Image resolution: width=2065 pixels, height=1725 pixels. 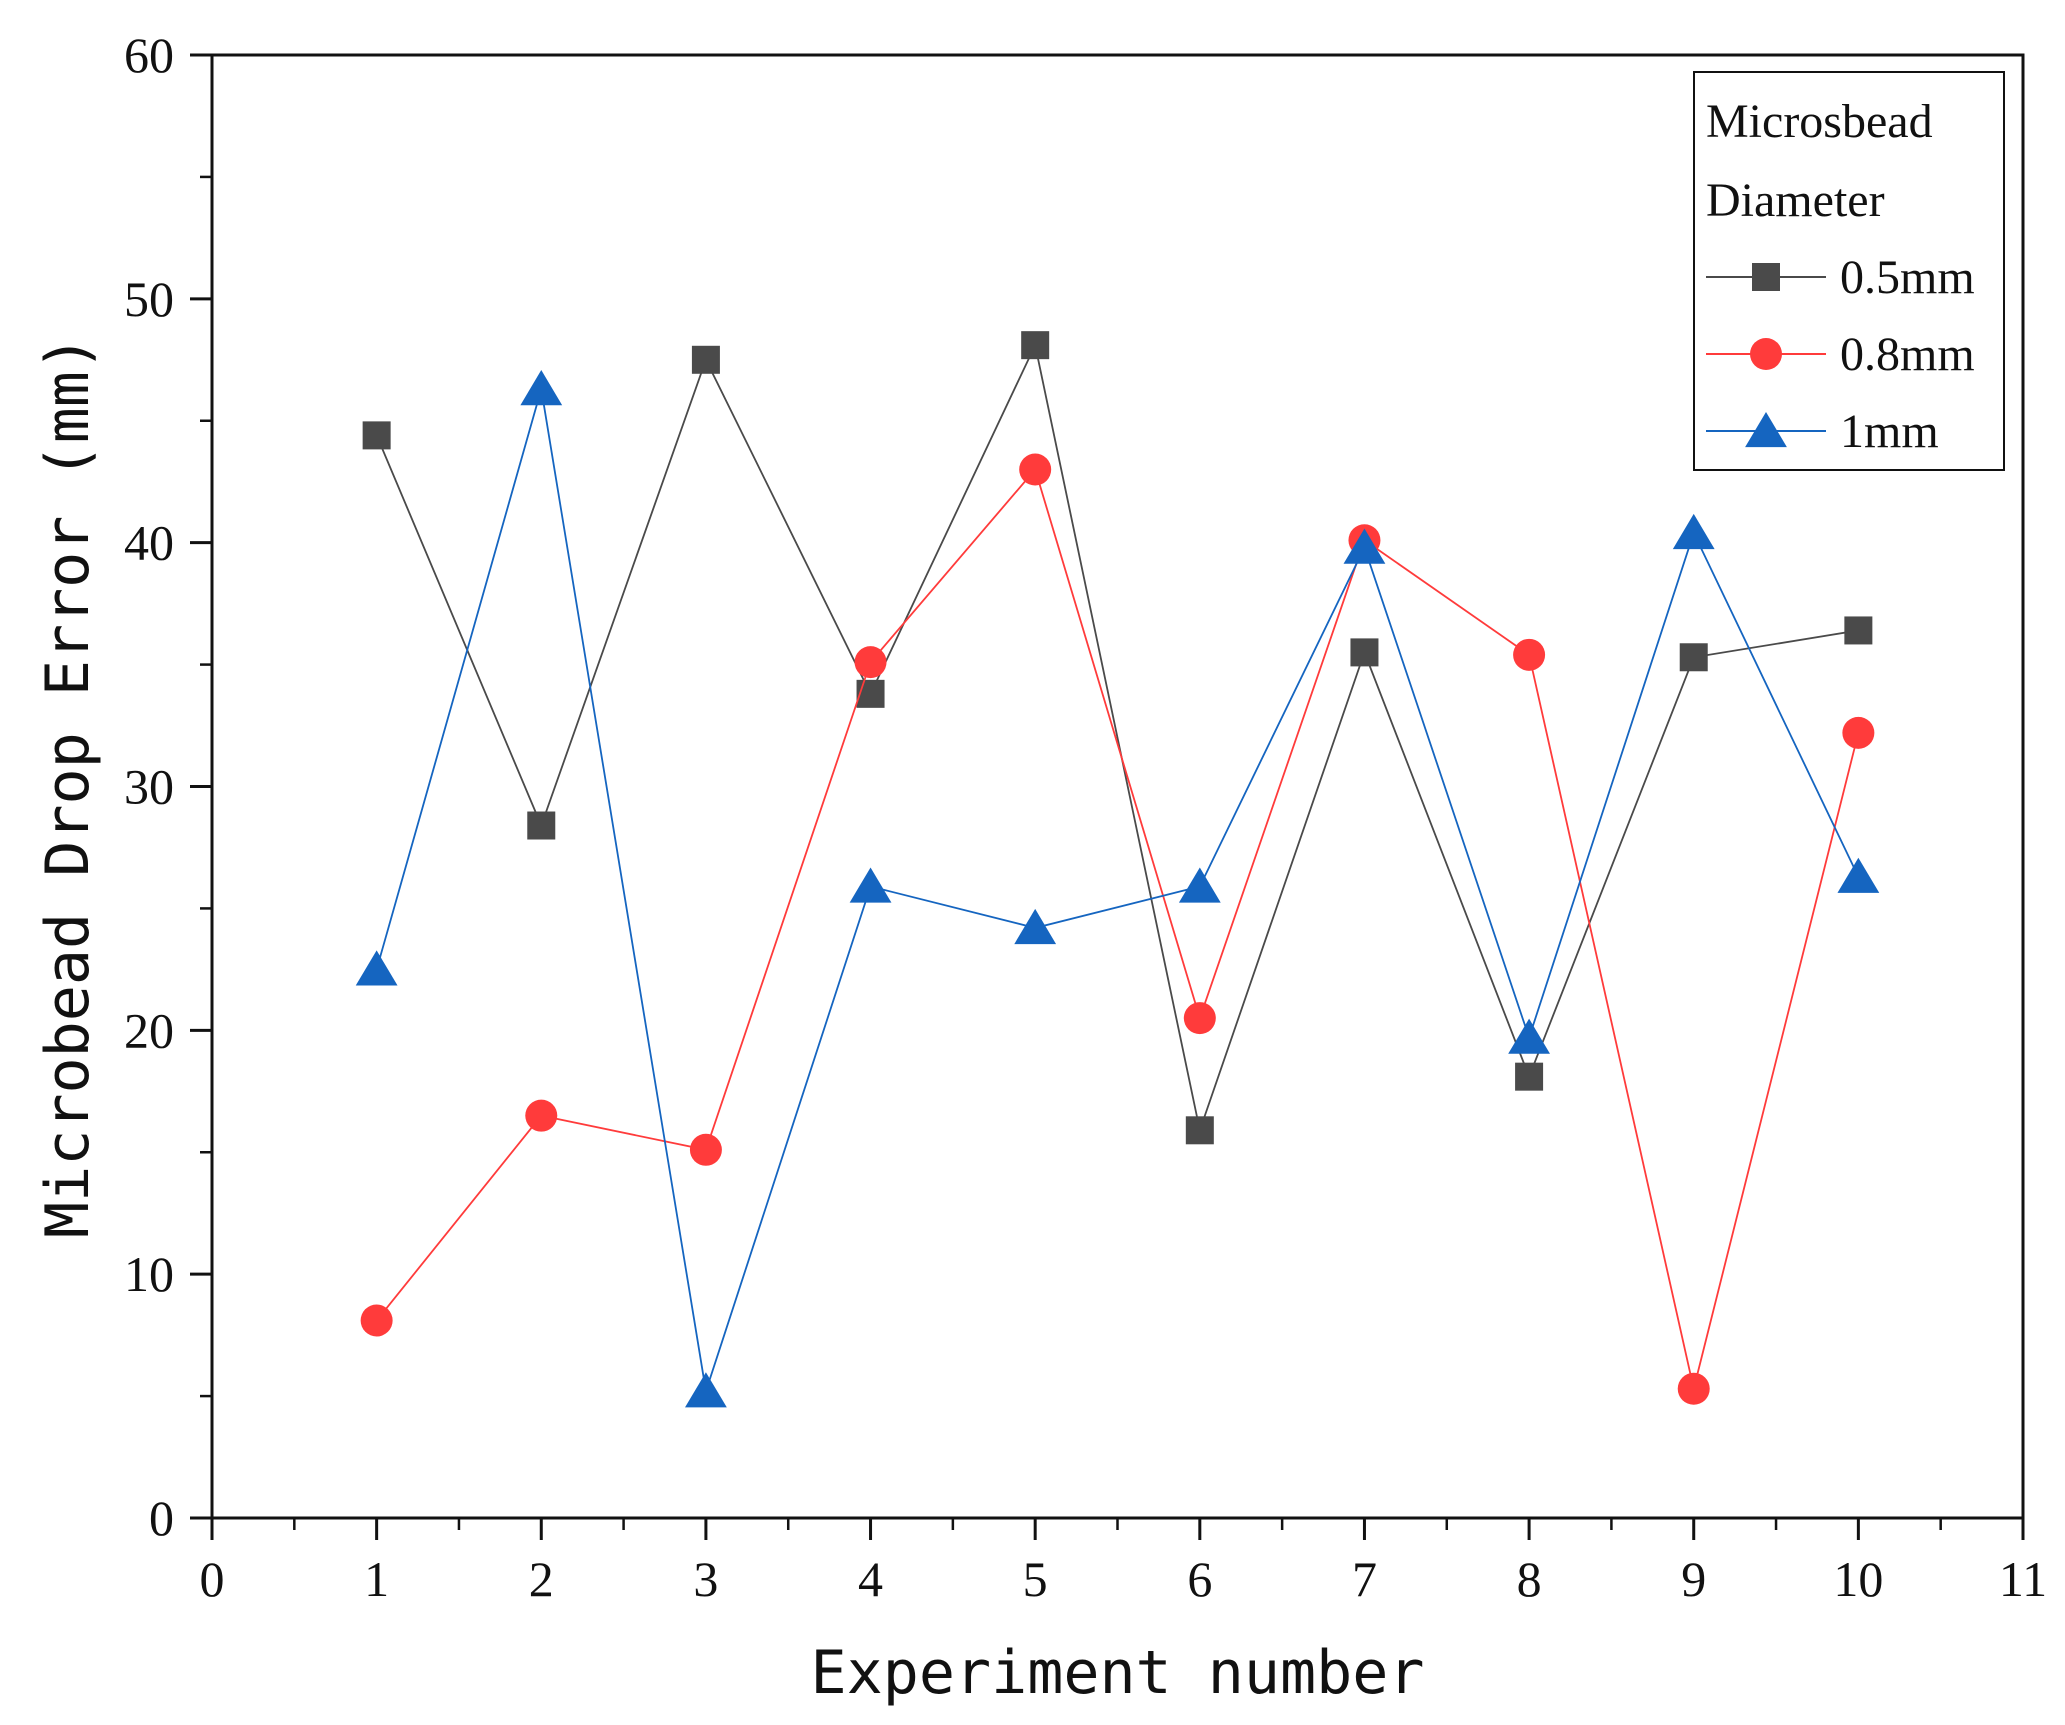 What do you see at coordinates (1693, 1579) in the screenshot?
I see `x-tick-label: 9` at bounding box center [1693, 1579].